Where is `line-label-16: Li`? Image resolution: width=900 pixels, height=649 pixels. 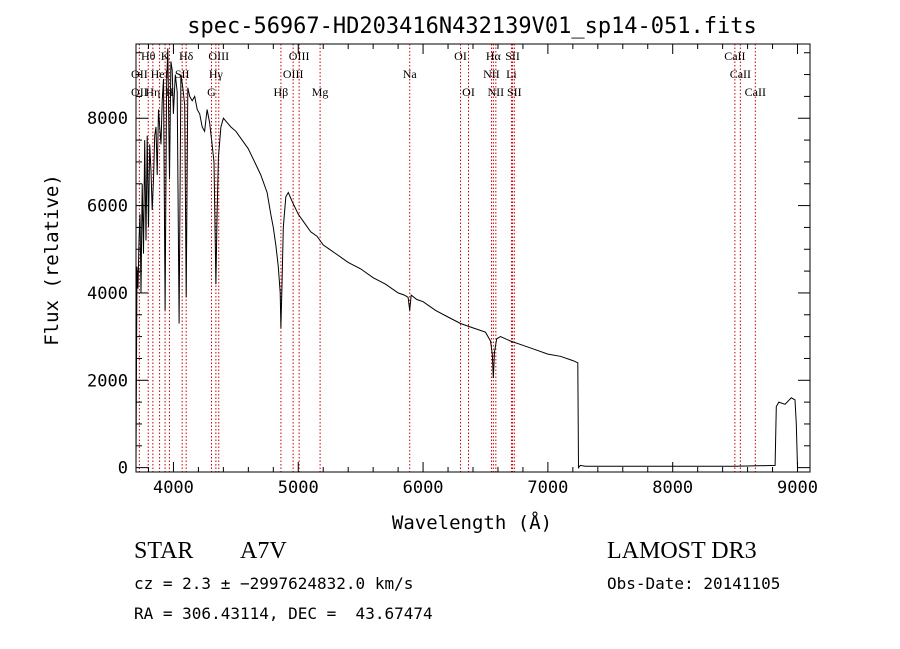 line-label-16: Li is located at coordinates (511, 74).